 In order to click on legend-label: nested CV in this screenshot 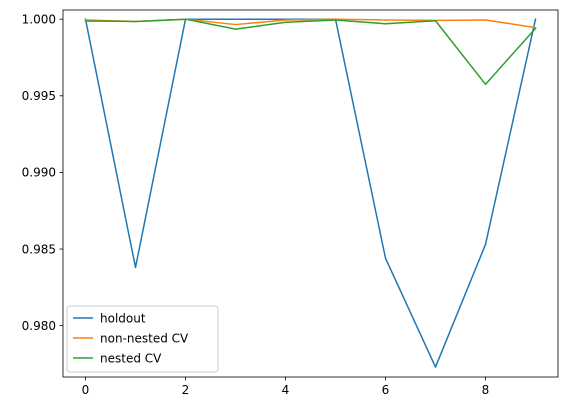, I will do `click(131, 358)`.